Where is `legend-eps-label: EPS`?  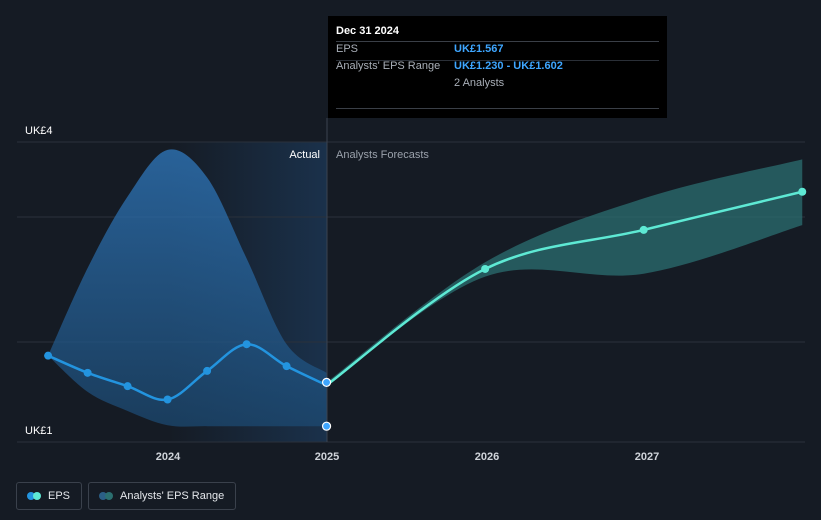 legend-eps-label: EPS is located at coordinates (59, 496).